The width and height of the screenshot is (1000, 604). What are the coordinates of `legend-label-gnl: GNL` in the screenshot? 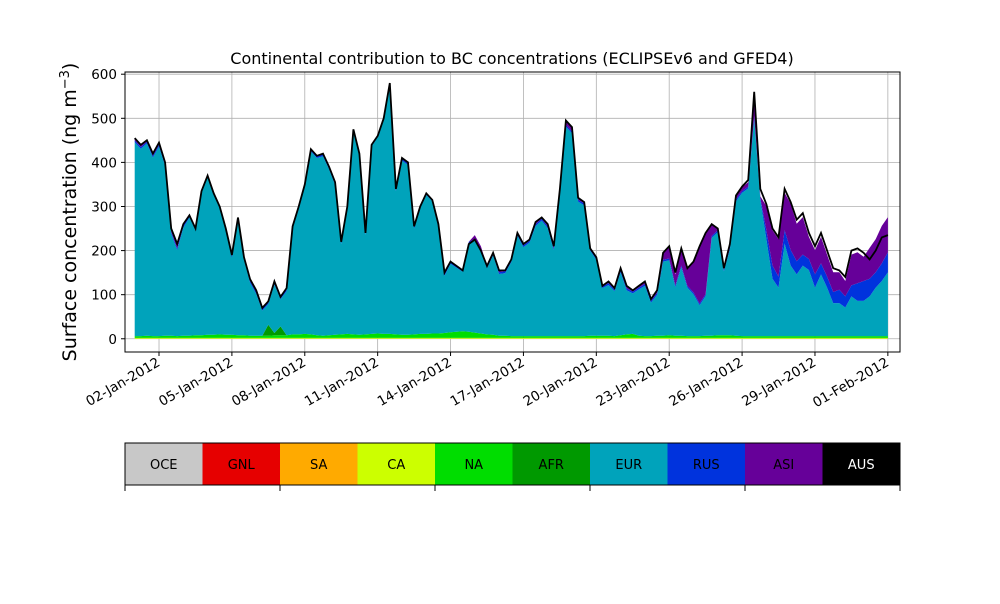 It's located at (242, 465).